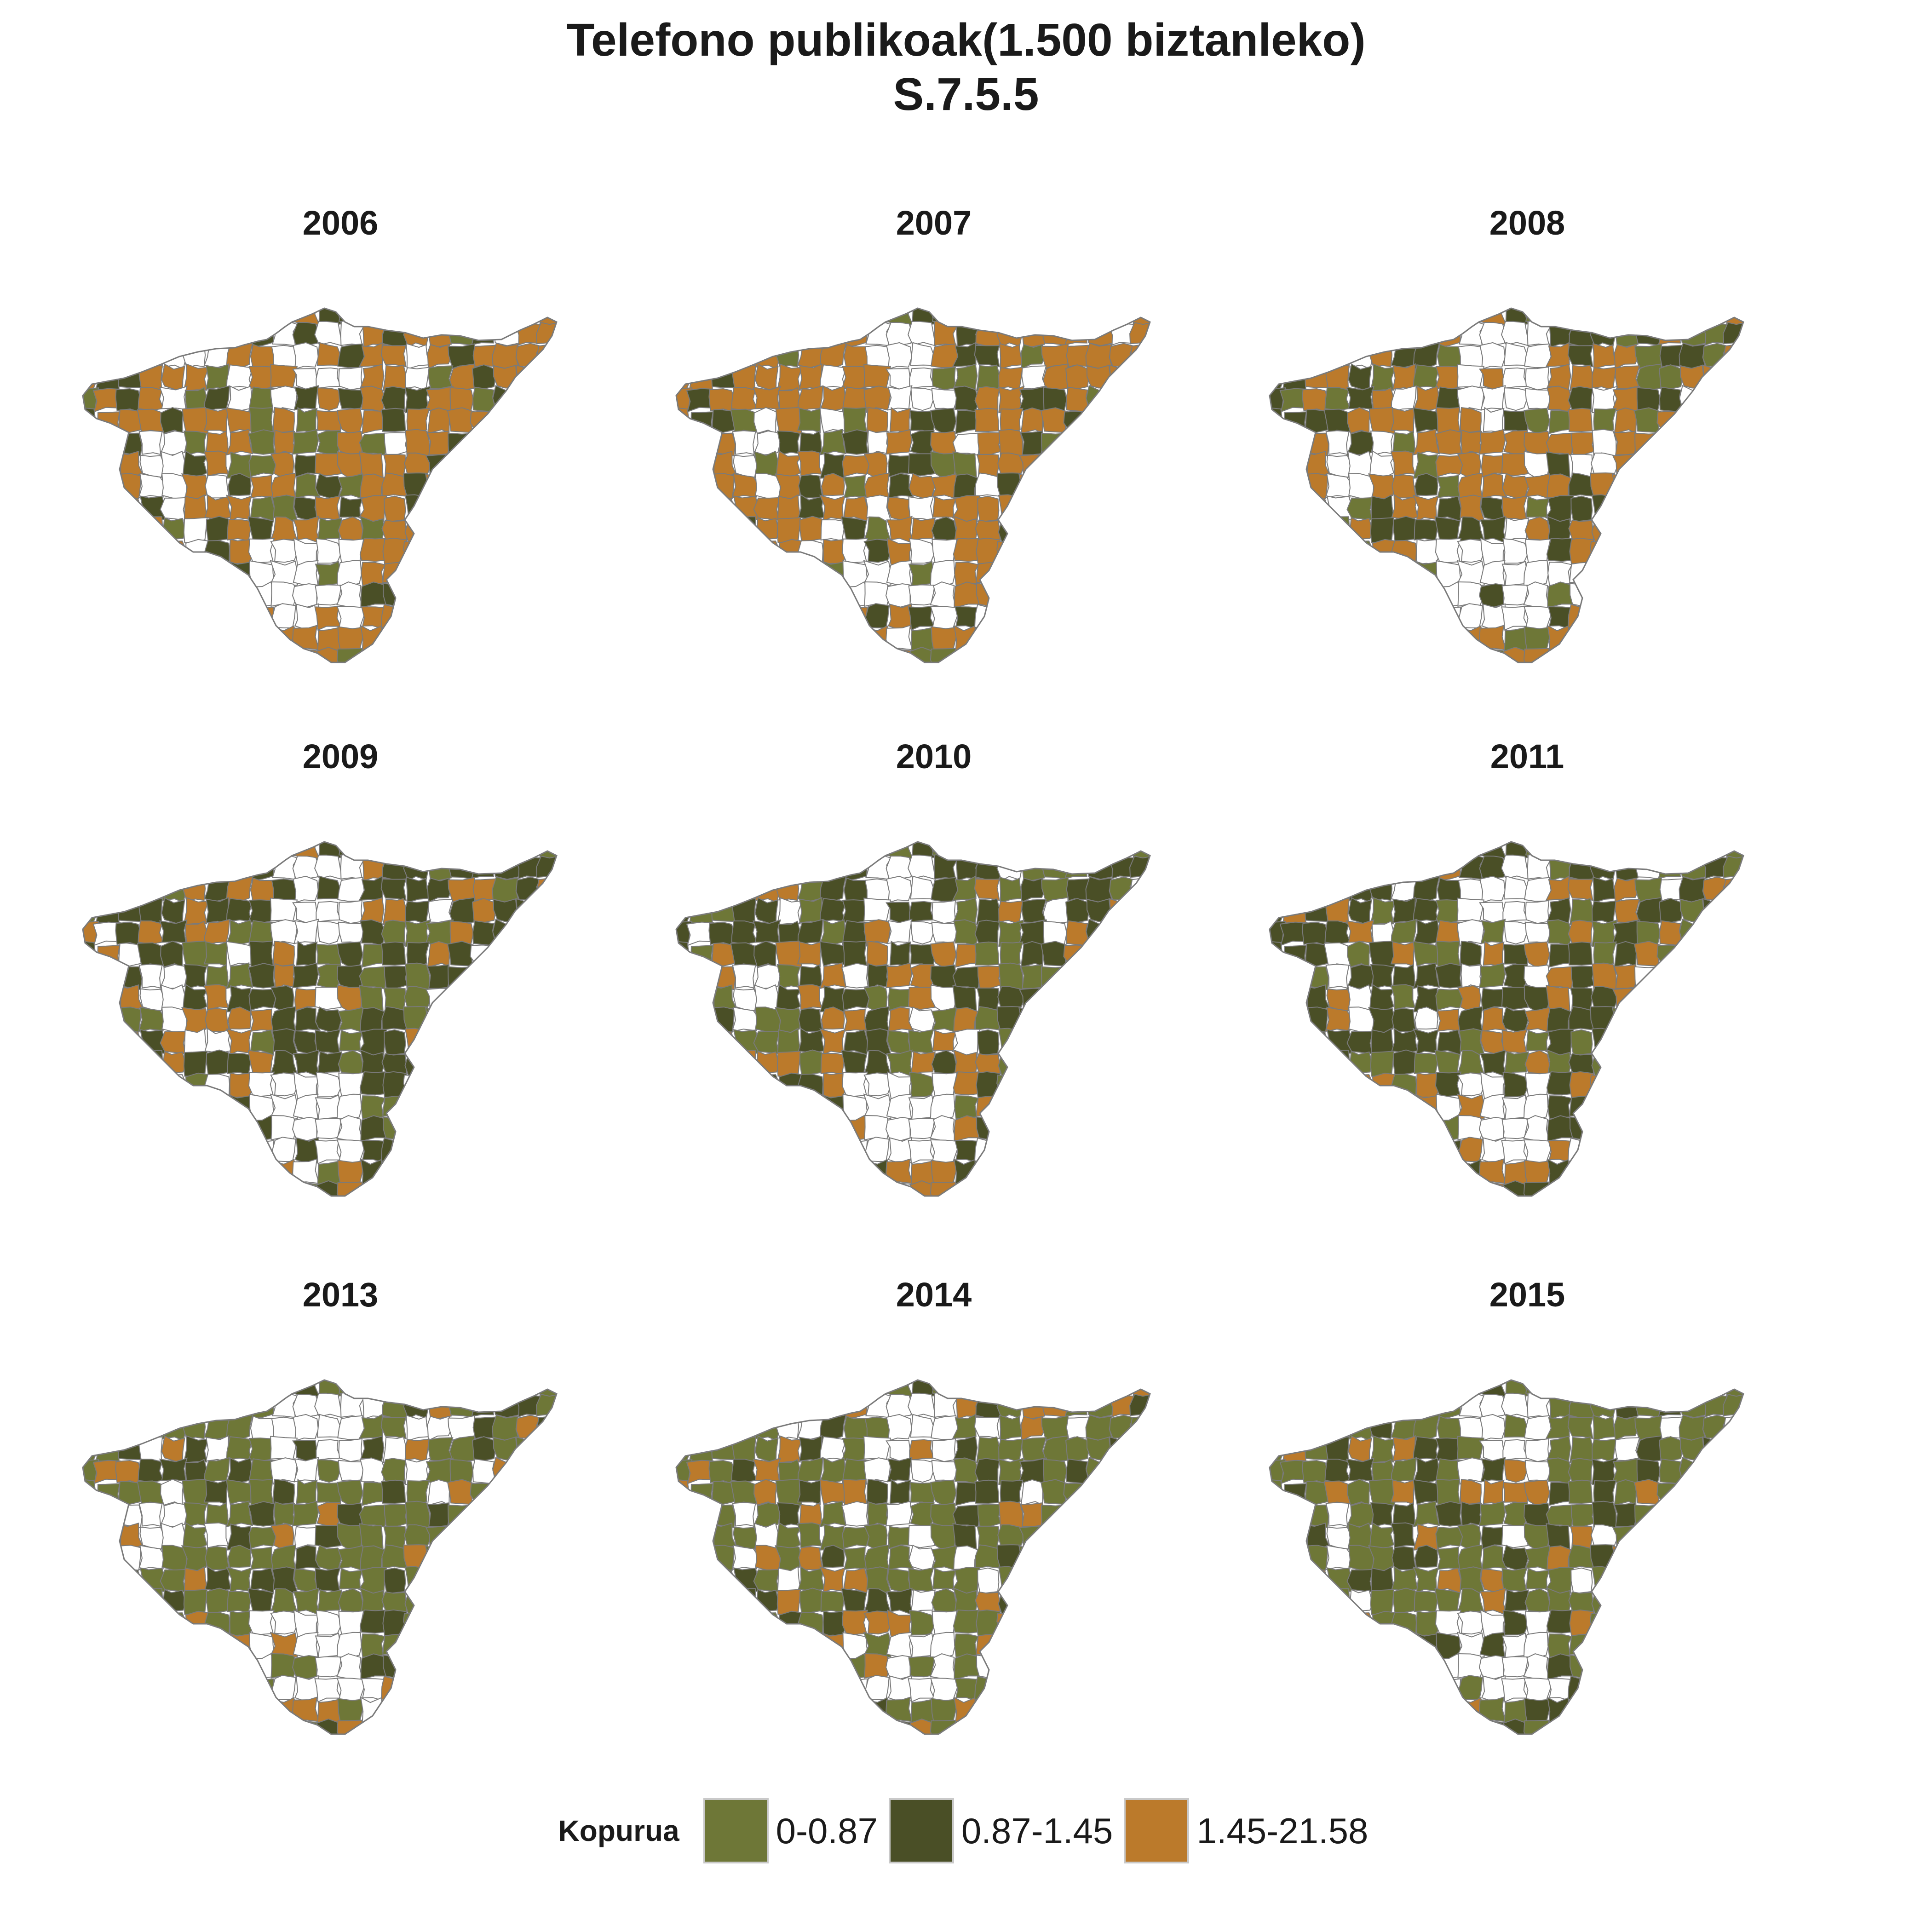 Image resolution: width=1932 pixels, height=1932 pixels. I want to click on choropleth-map, so click(320, 994).